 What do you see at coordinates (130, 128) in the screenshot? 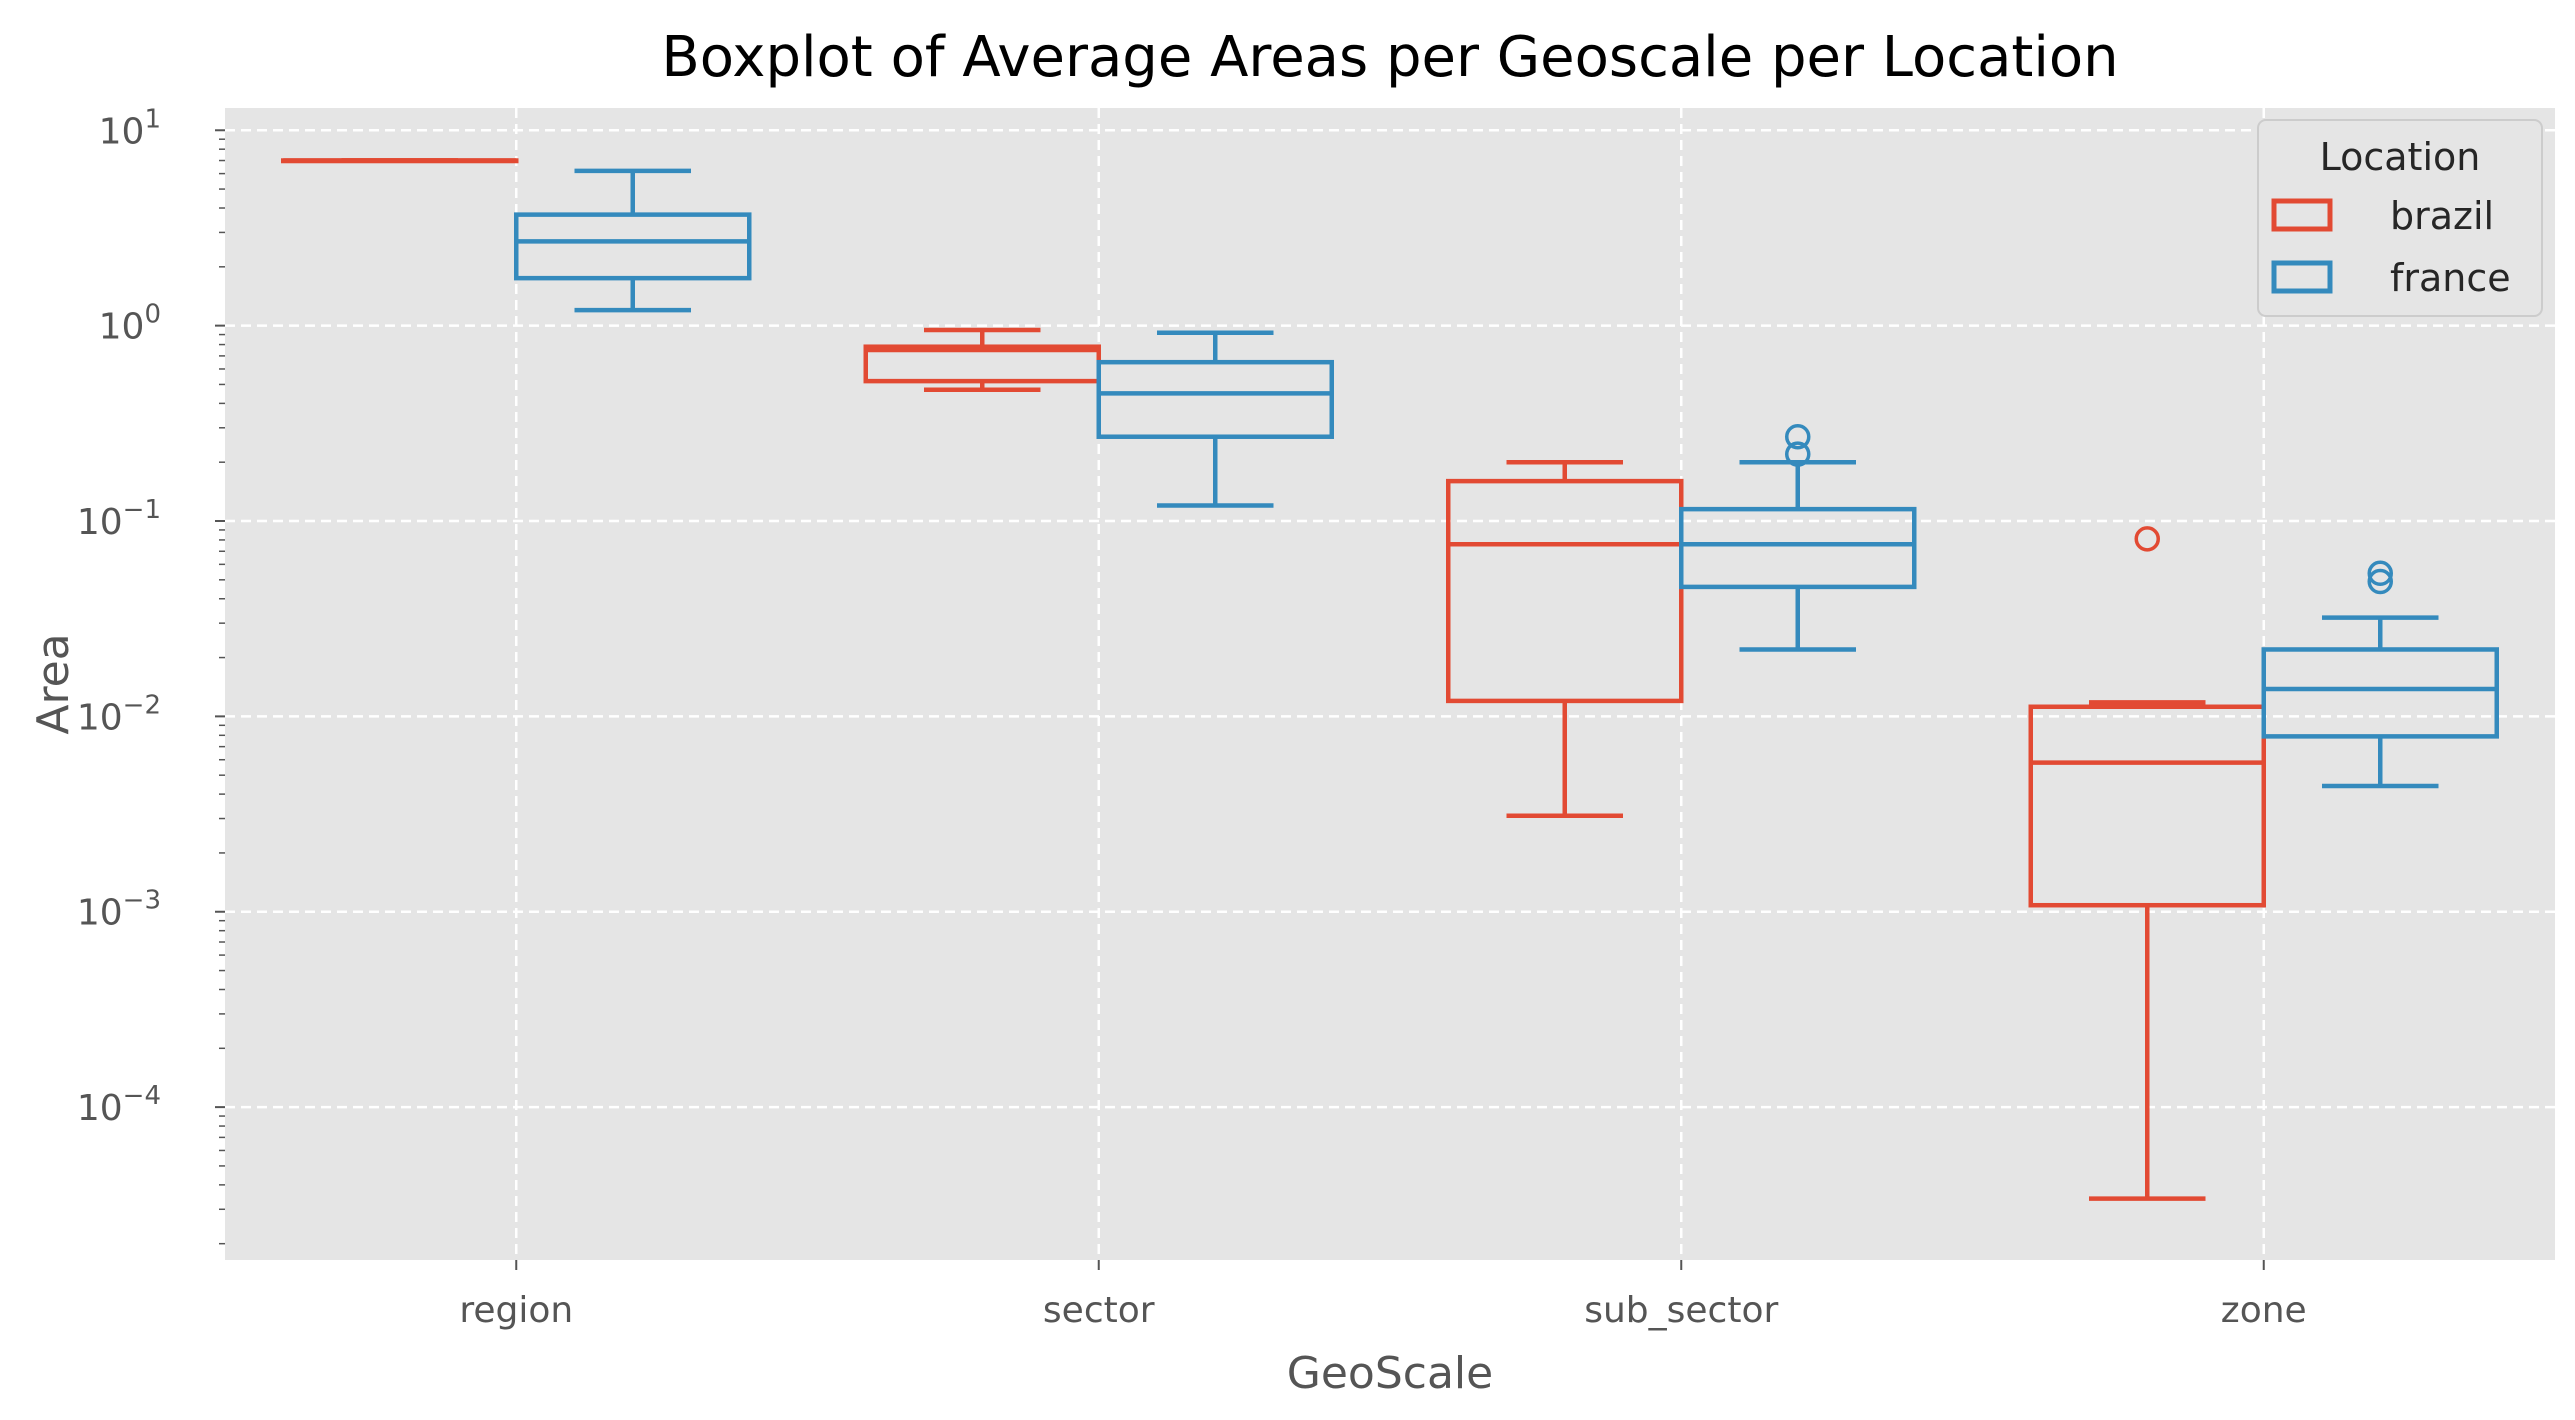
I see `y-tick-label: 10¹` at bounding box center [130, 128].